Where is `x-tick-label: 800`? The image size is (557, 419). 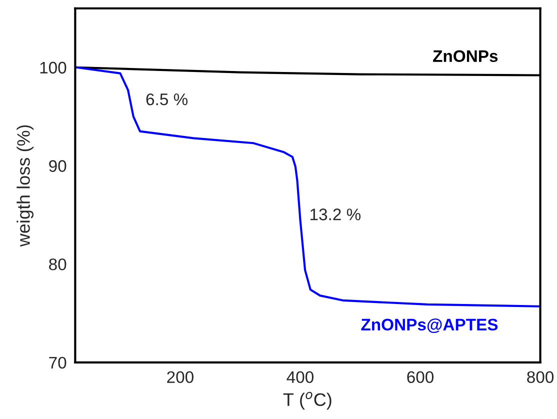
x-tick-label: 800 is located at coordinates (540, 377).